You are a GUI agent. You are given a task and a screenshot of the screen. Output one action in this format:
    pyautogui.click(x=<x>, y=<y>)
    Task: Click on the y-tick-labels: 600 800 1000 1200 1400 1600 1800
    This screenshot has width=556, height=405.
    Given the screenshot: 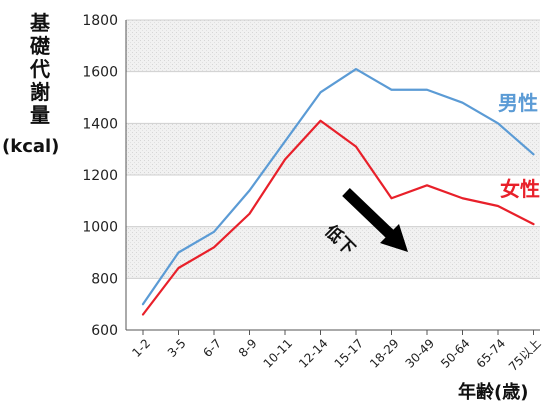 What is the action you would take?
    pyautogui.click(x=100, y=176)
    